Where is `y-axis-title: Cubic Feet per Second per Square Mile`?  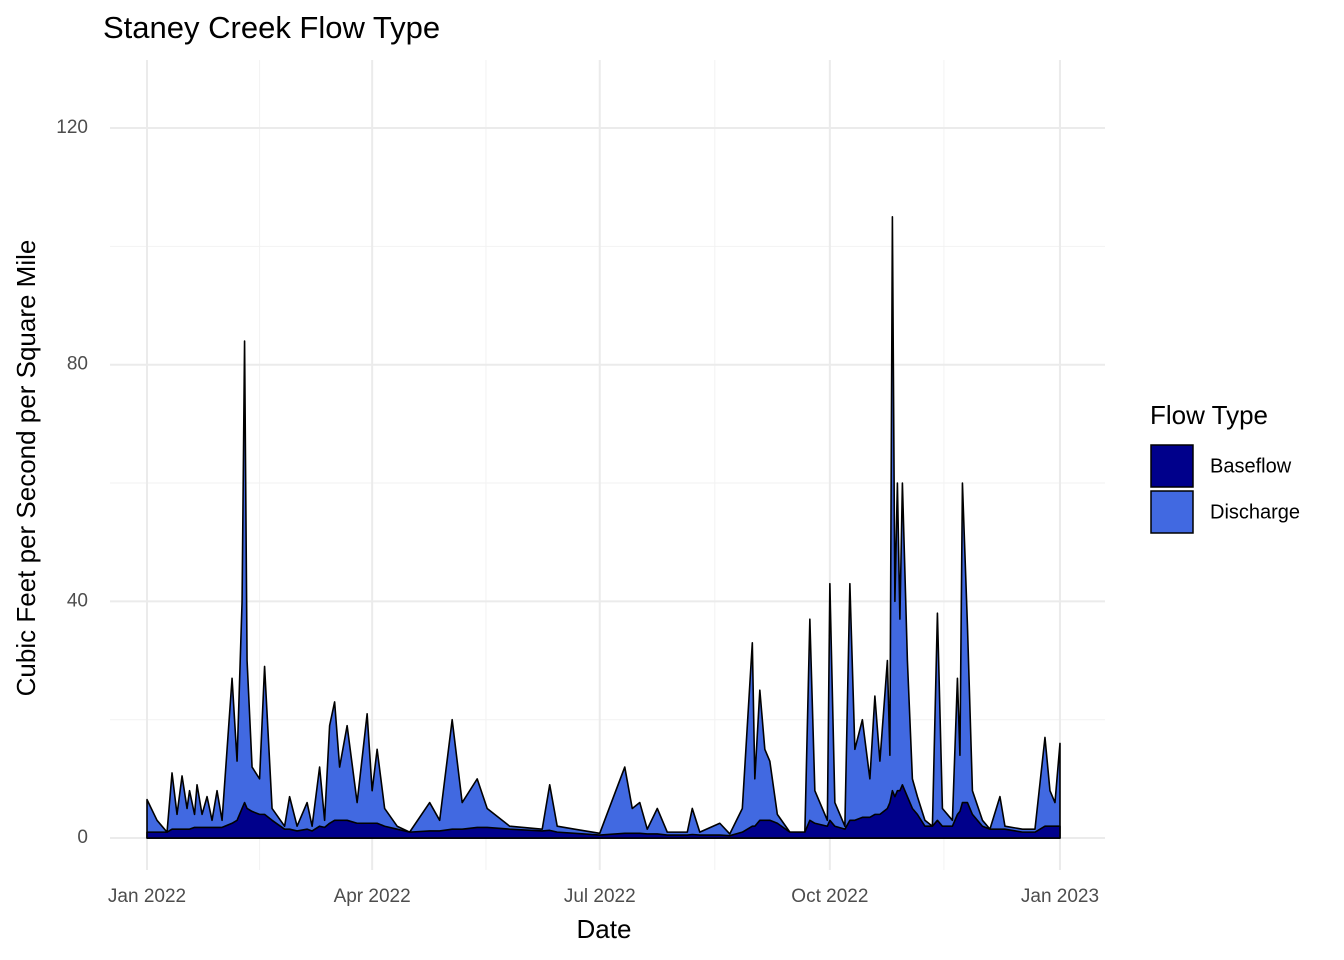 y-axis-title: Cubic Feet per Second per Square Mile is located at coordinates (26, 468).